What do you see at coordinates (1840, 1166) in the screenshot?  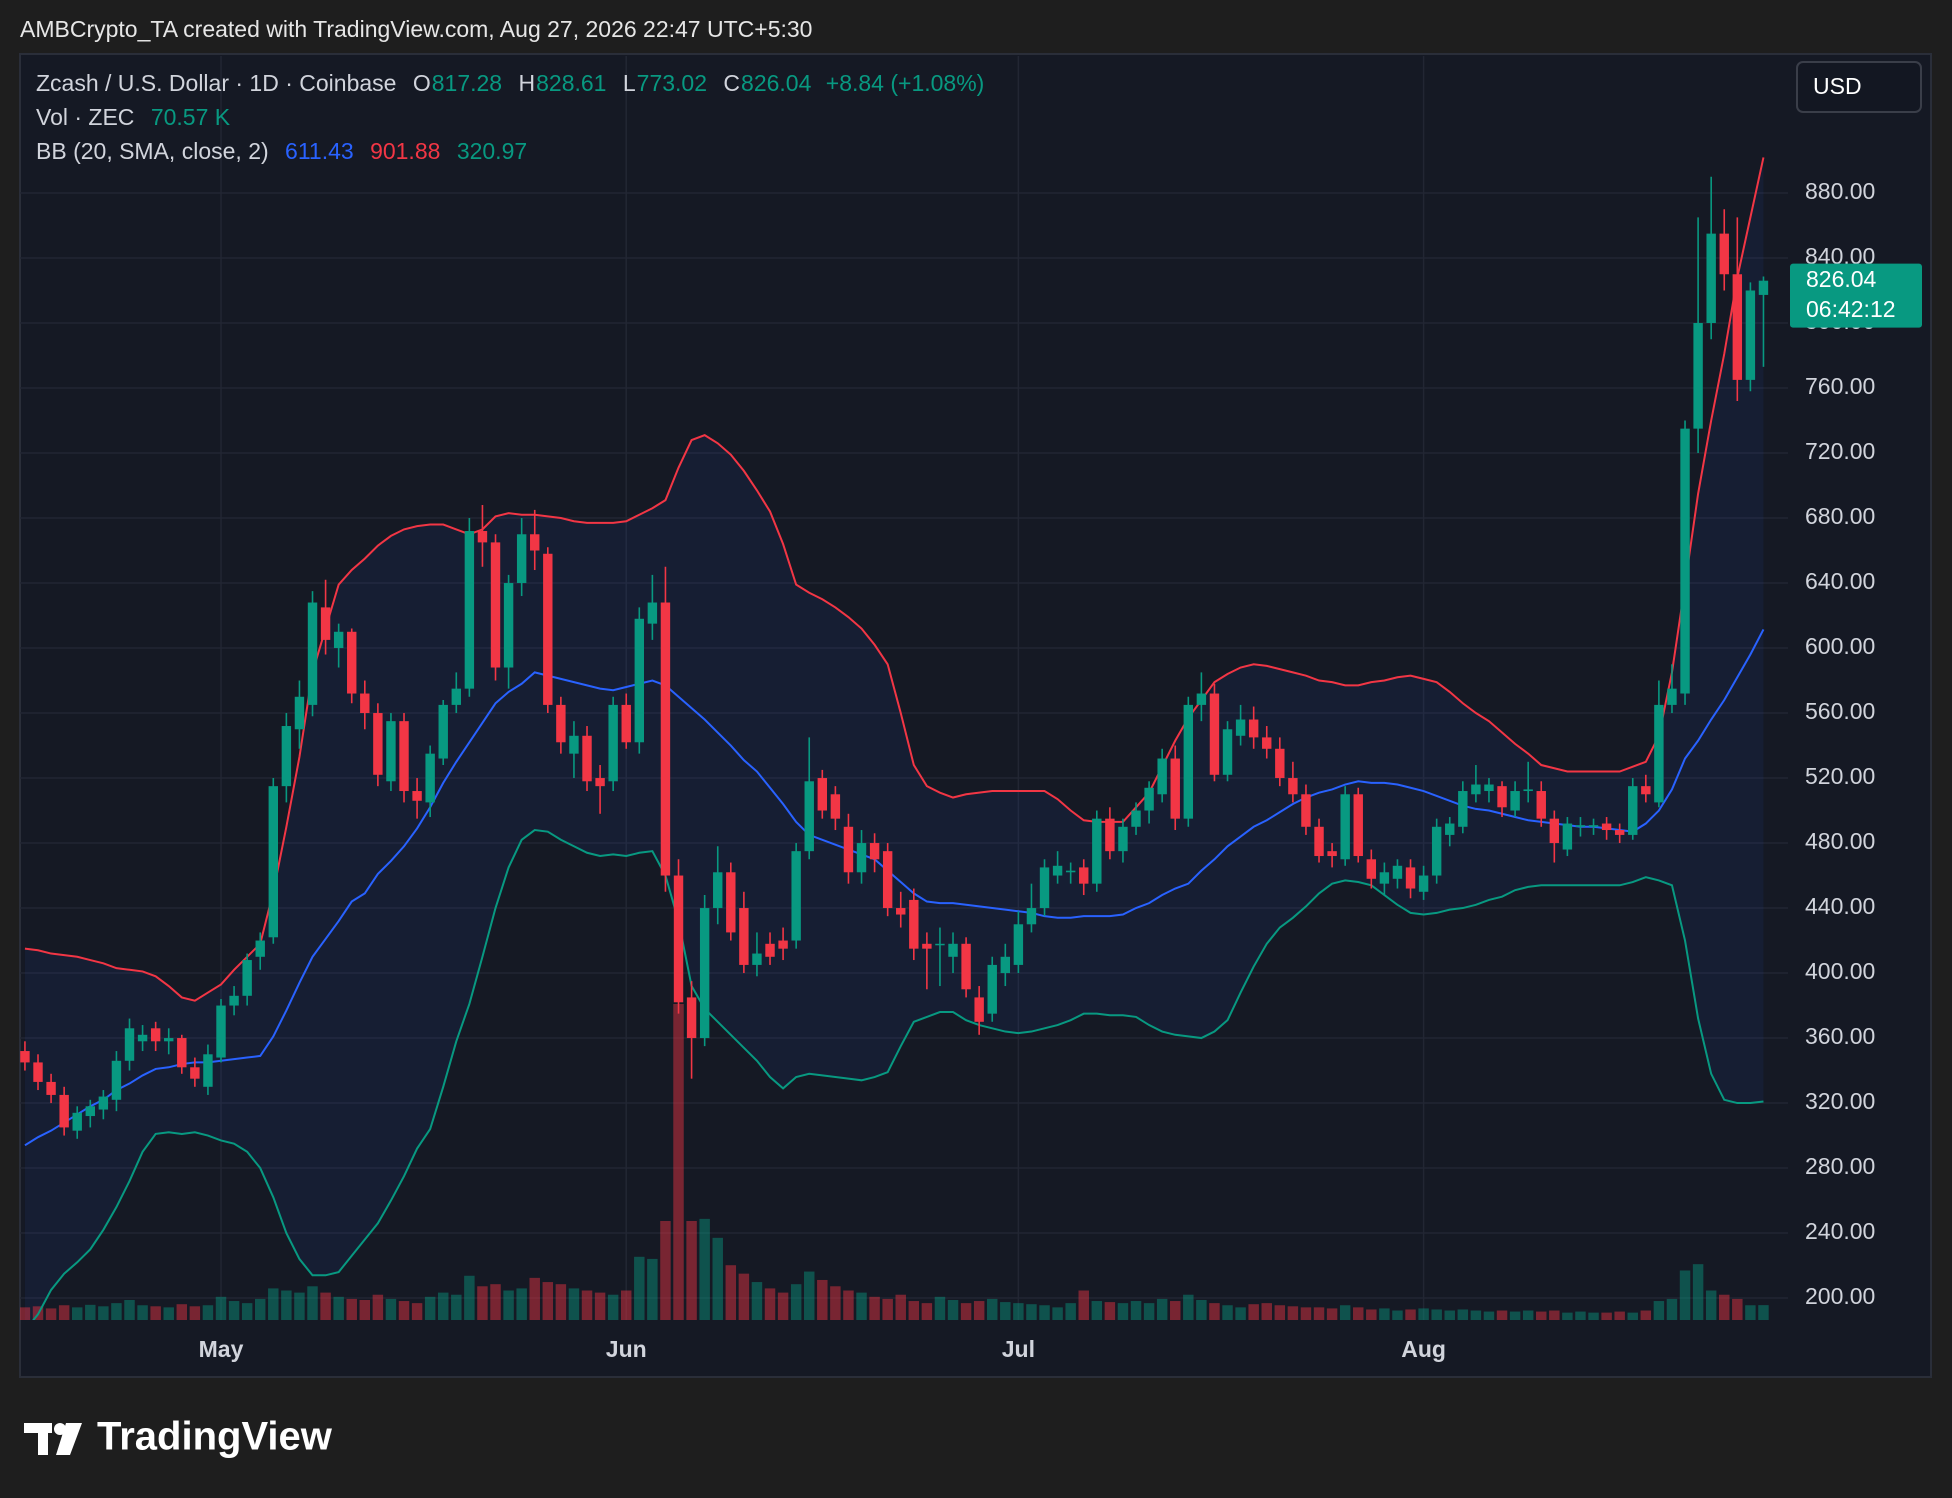 I see `y-tick-label: 280.00` at bounding box center [1840, 1166].